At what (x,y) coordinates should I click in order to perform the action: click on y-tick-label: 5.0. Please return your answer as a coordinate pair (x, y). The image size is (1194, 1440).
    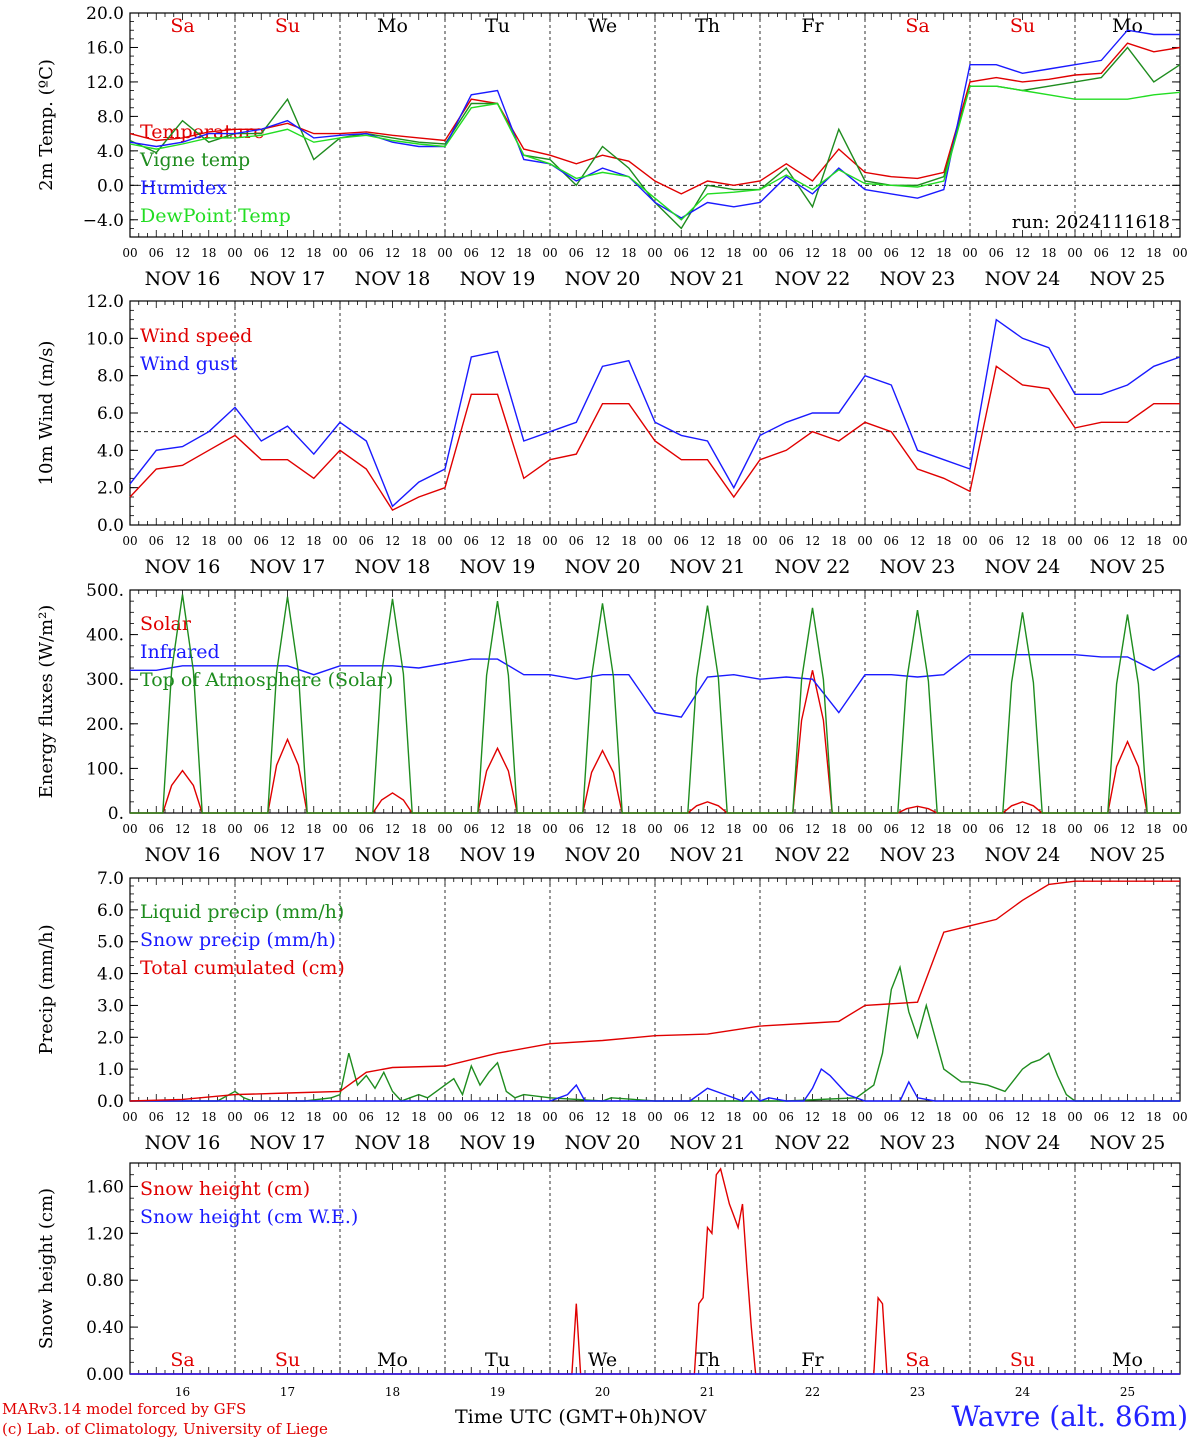
    Looking at the image, I should click on (110, 943).